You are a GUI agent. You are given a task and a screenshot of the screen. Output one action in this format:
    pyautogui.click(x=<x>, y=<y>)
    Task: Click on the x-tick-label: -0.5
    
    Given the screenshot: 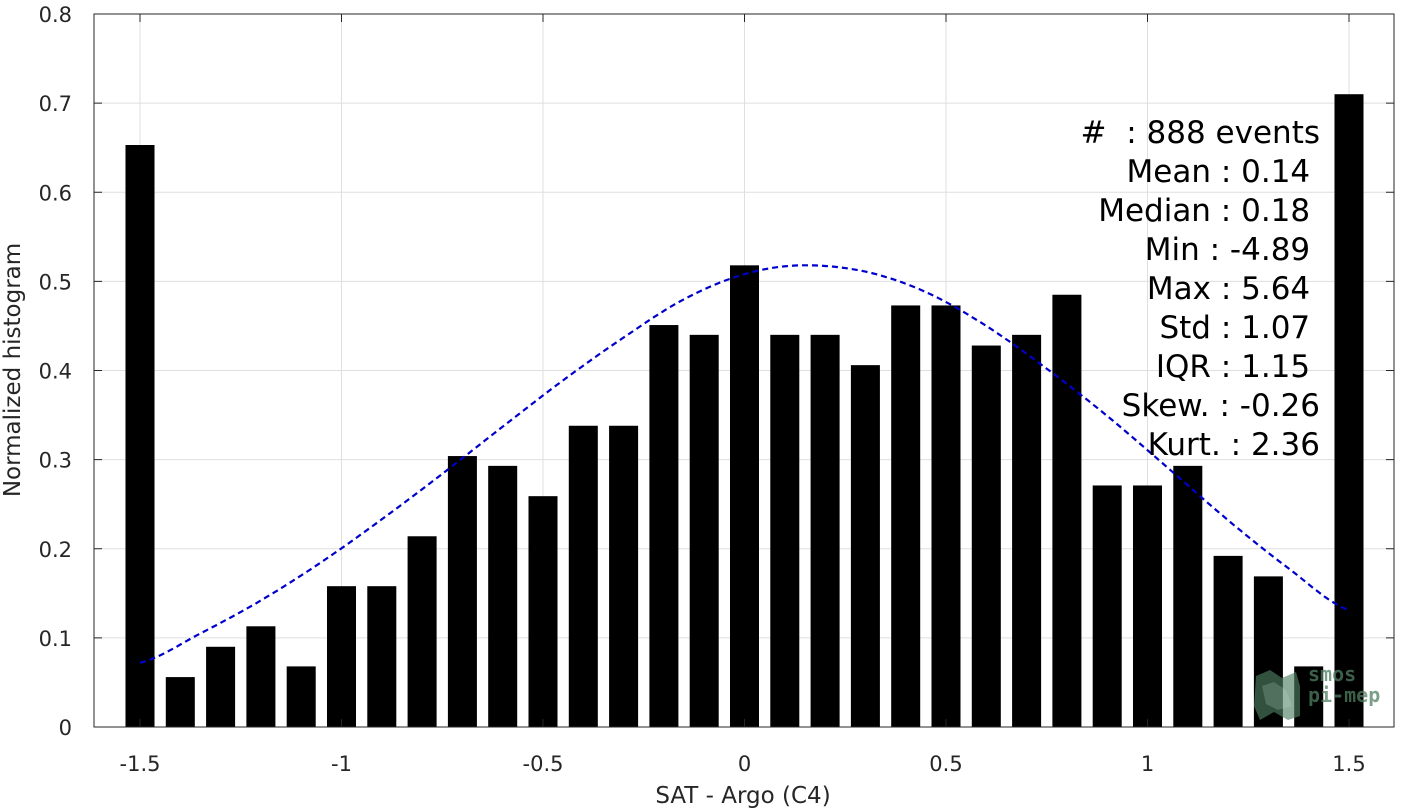 What is the action you would take?
    pyautogui.click(x=543, y=764)
    